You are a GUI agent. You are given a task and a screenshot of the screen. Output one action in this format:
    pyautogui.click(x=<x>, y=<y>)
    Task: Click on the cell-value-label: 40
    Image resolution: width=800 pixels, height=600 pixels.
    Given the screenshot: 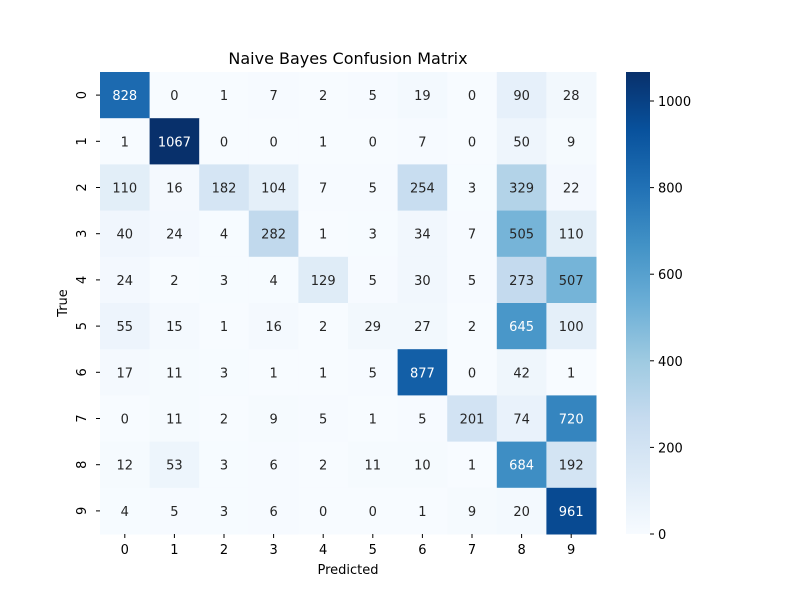 What is the action you would take?
    pyautogui.click(x=125, y=235)
    